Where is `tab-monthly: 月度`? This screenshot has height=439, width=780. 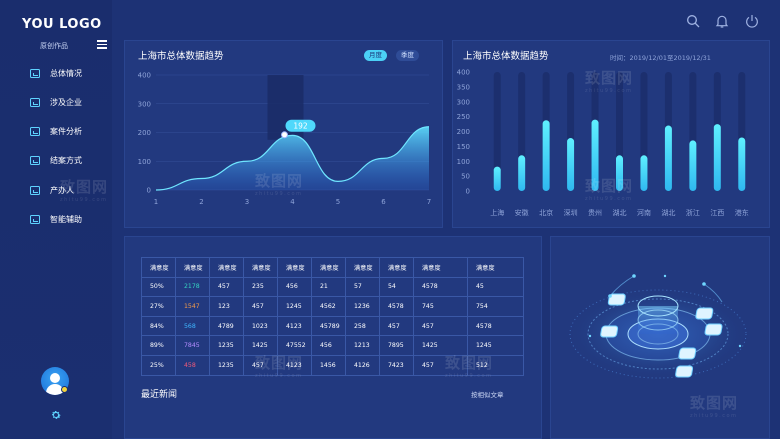
tab-monthly: 月度 is located at coordinates (375, 55).